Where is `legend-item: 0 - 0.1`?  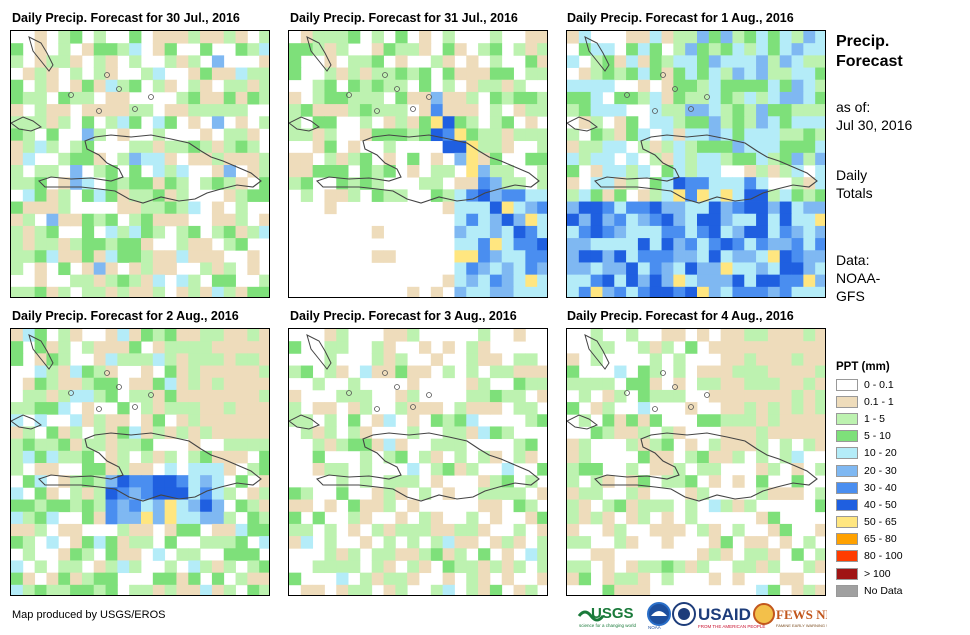 legend-item: 0 - 0.1 is located at coordinates (869, 384).